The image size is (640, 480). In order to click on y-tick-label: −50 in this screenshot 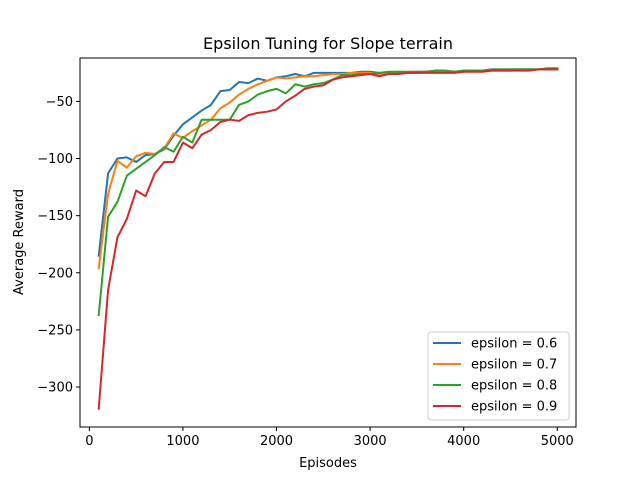, I will do `click(59, 102)`.